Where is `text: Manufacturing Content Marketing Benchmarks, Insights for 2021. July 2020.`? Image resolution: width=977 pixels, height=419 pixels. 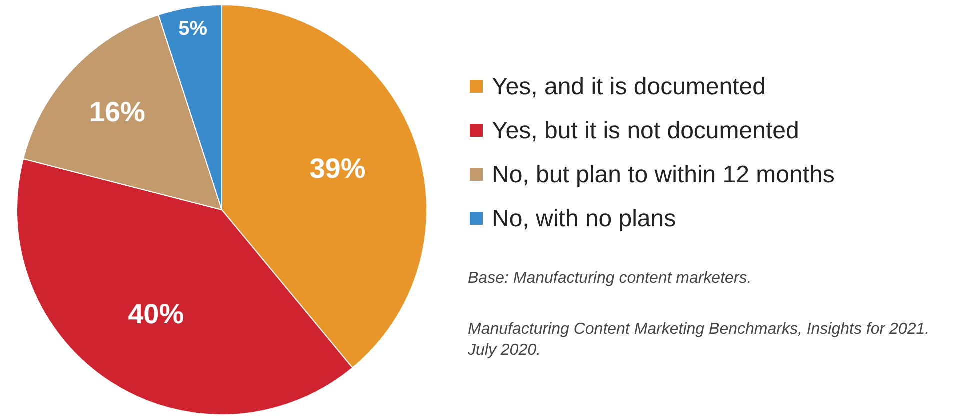 text: Manufacturing Content Marketing Benchmarks, Insights for 2021. July 2020. is located at coordinates (698, 340).